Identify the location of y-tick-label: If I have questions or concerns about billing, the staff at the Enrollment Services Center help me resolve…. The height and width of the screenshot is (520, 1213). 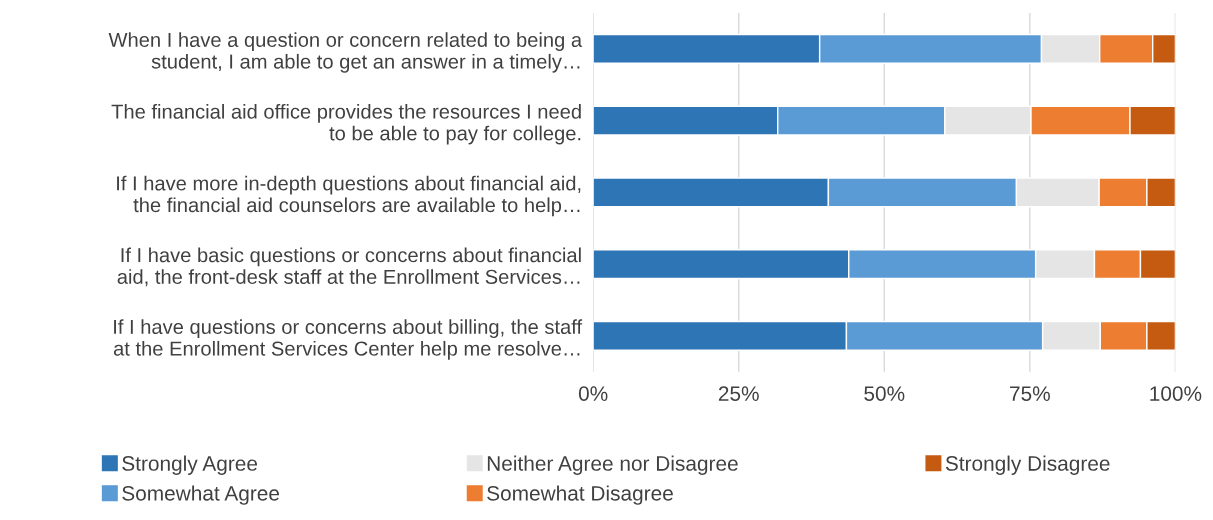
(348, 339).